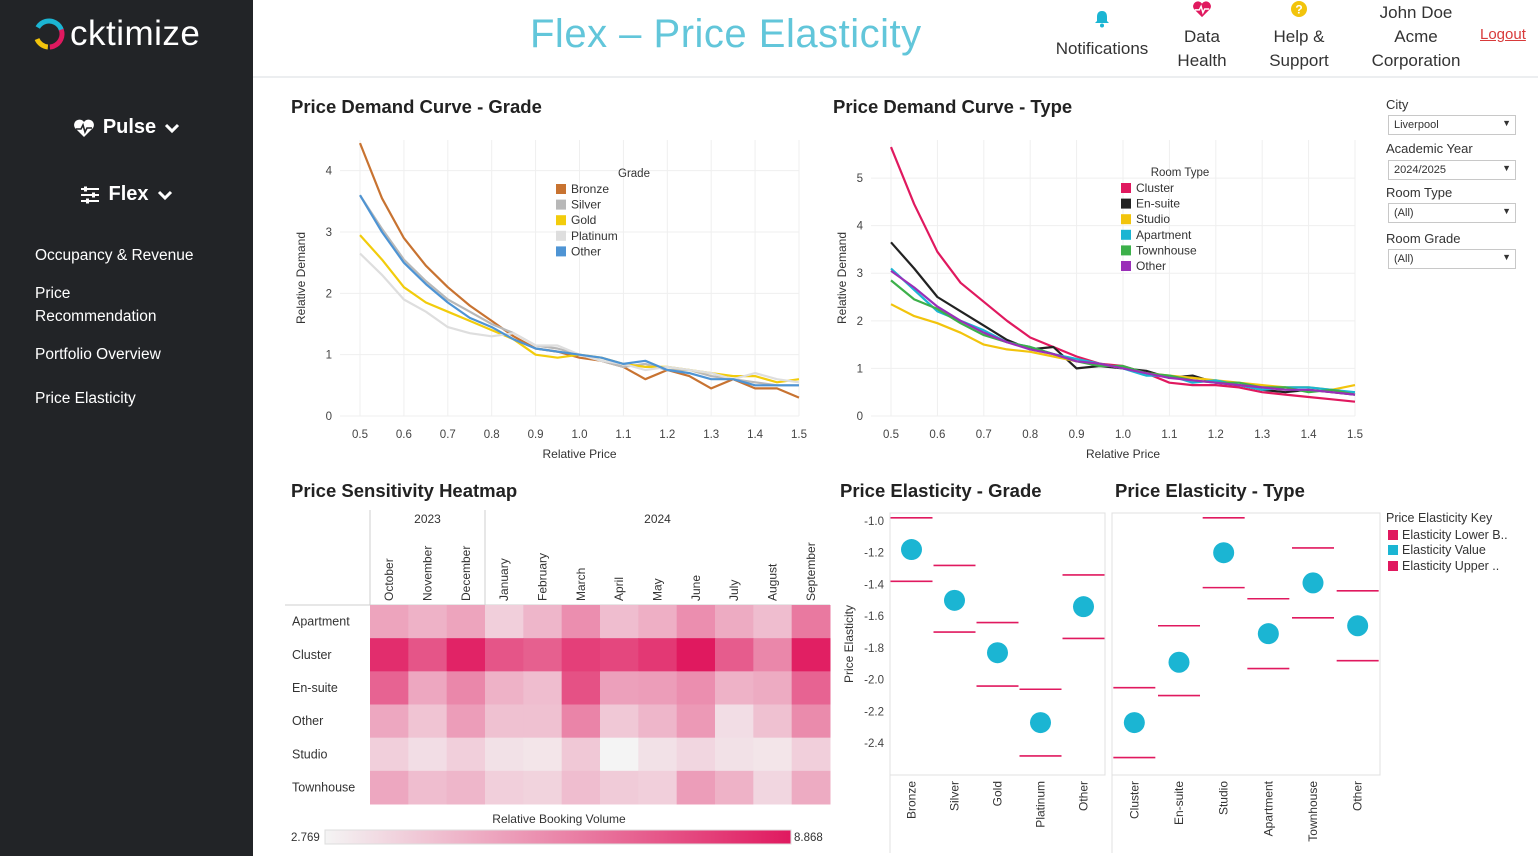 This screenshot has width=1538, height=856. I want to click on room-grade-select: (All) ▼, so click(1452, 259).